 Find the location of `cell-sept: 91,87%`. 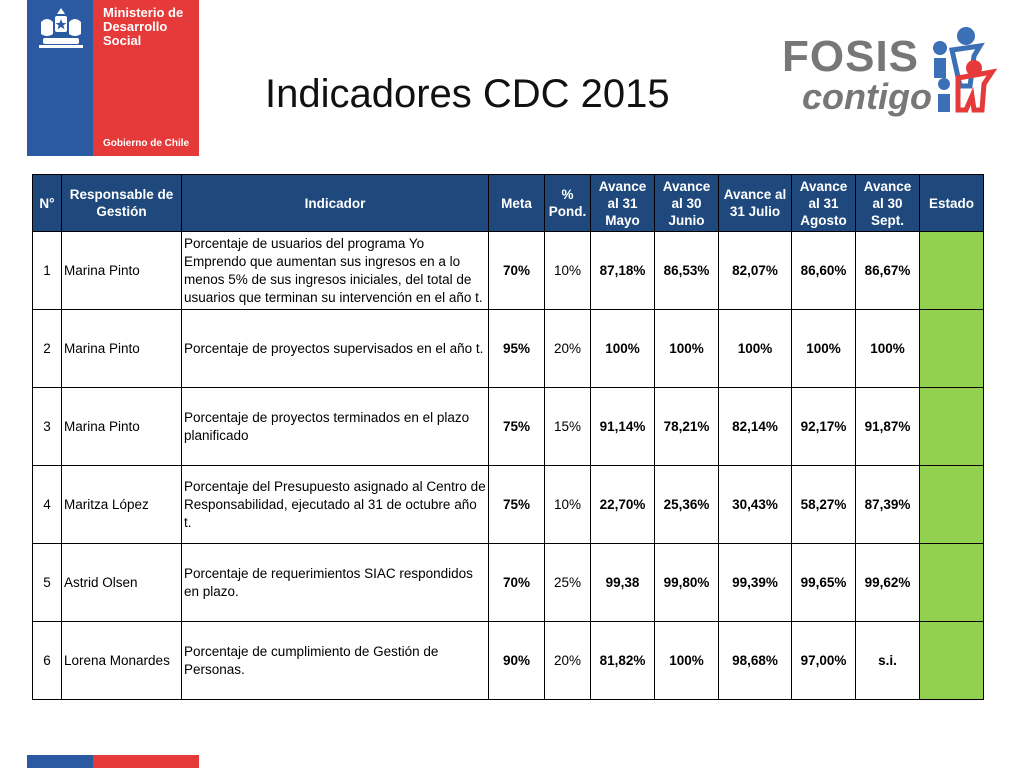

cell-sept: 91,87% is located at coordinates (887, 426).